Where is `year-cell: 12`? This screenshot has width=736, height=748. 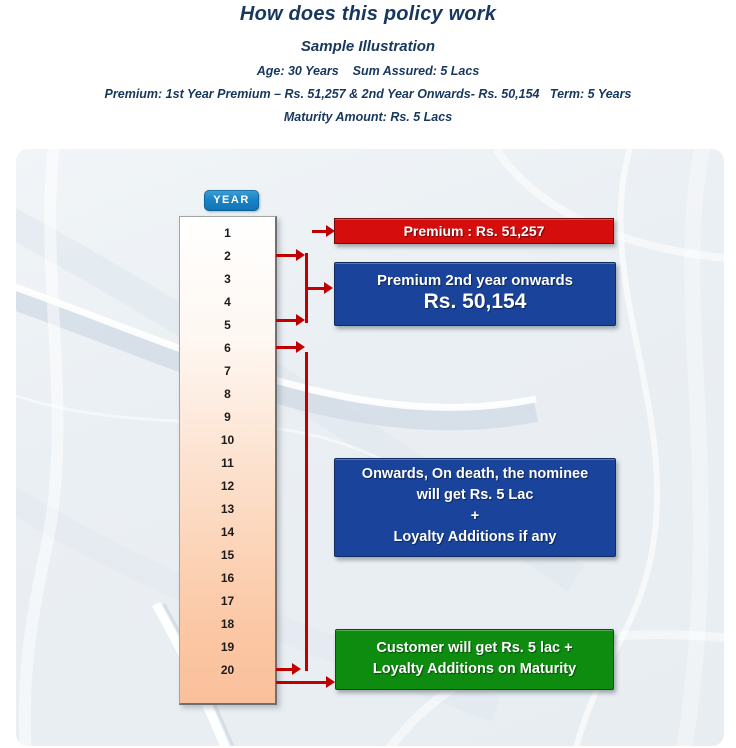
year-cell: 12 is located at coordinates (227, 486).